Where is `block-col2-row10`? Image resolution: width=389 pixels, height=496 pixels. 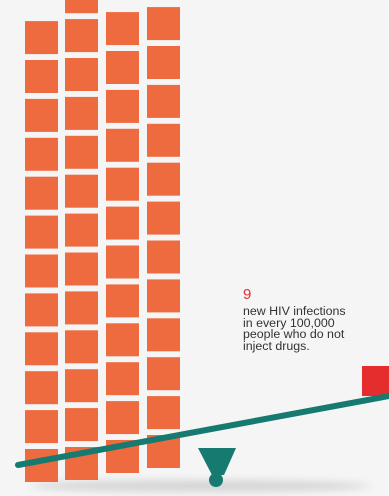 block-col2-row10 is located at coordinates (81, 113).